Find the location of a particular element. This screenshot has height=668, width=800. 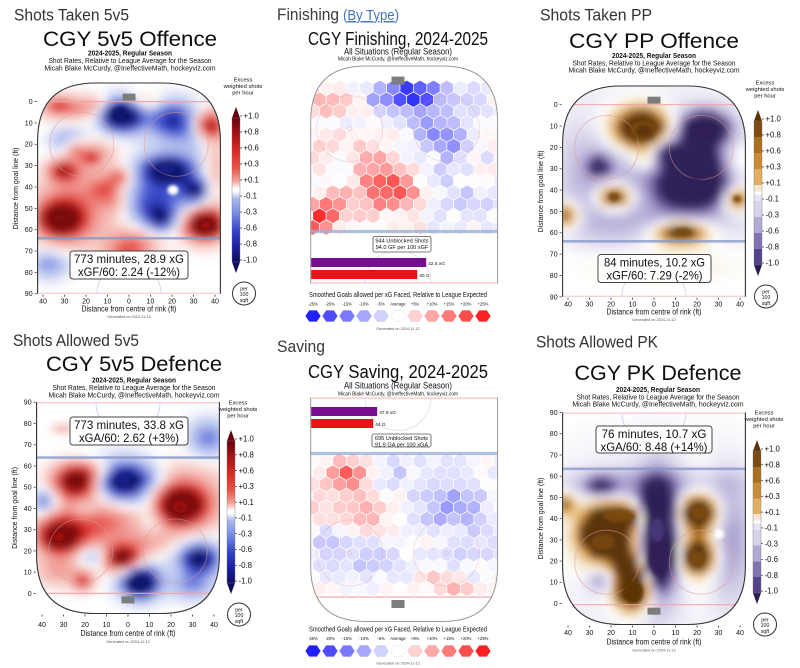

svg-text: Shots Taken PP is located at coordinates (596, 16).